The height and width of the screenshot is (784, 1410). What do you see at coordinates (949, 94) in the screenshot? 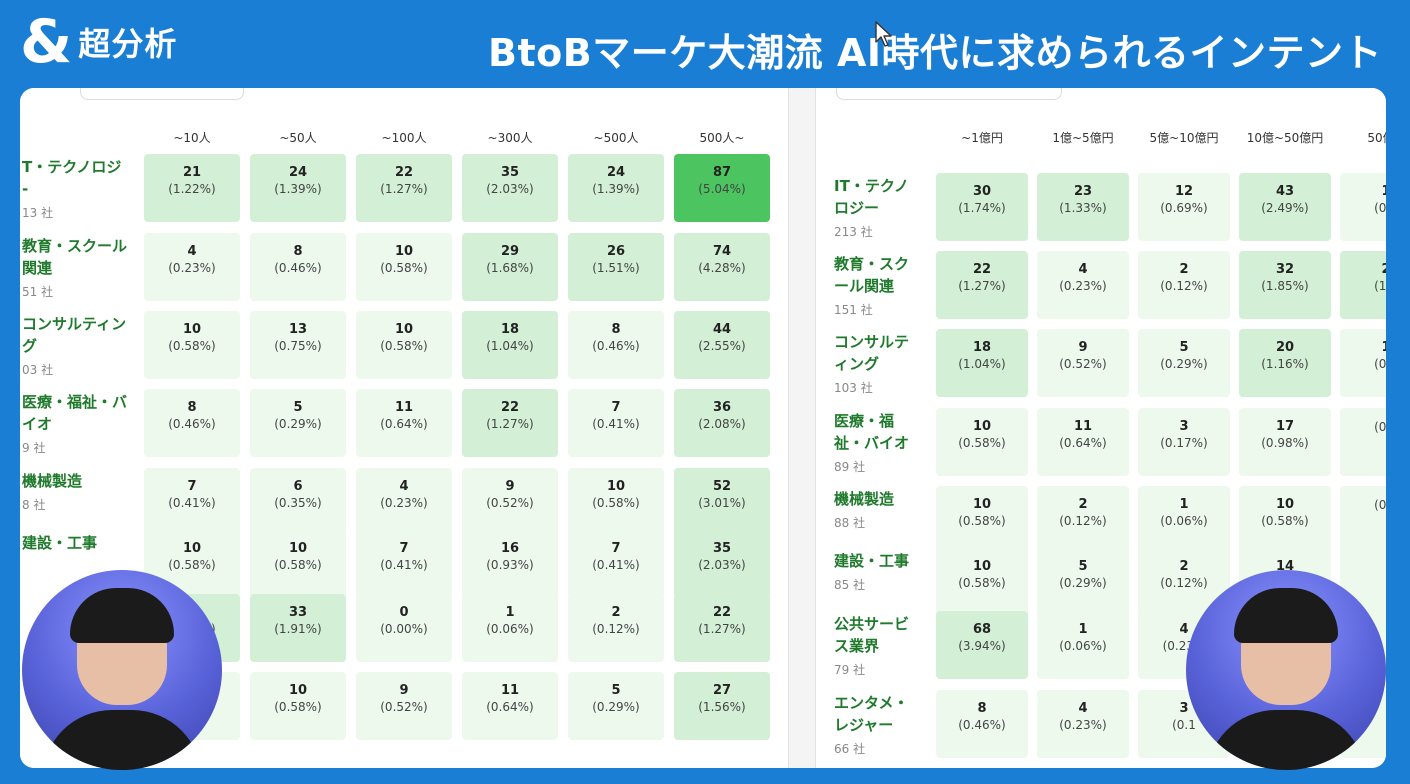
I see `tab-stub-right` at bounding box center [949, 94].